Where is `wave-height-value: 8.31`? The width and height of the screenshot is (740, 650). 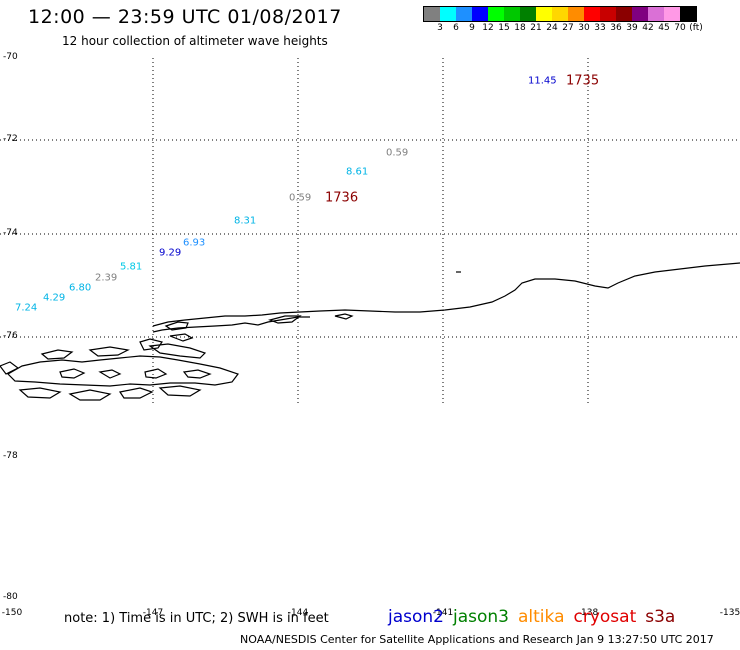 wave-height-value: 8.31 is located at coordinates (245, 221).